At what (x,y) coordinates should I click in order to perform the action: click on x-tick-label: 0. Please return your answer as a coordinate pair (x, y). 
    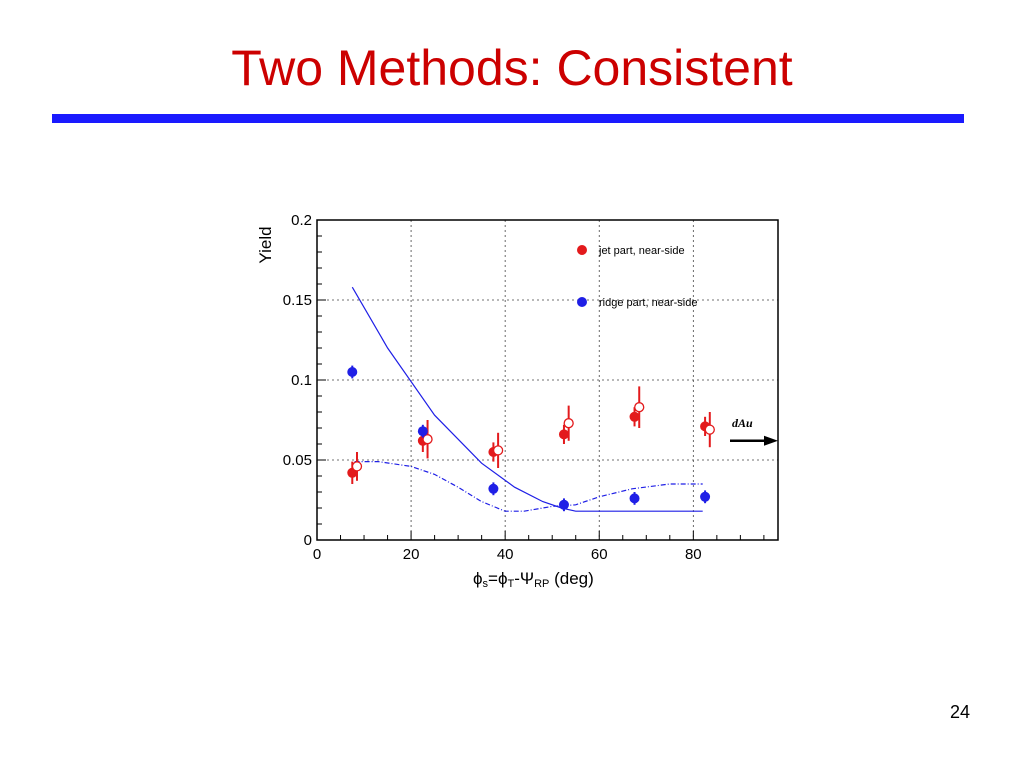
    Looking at the image, I should click on (317, 554).